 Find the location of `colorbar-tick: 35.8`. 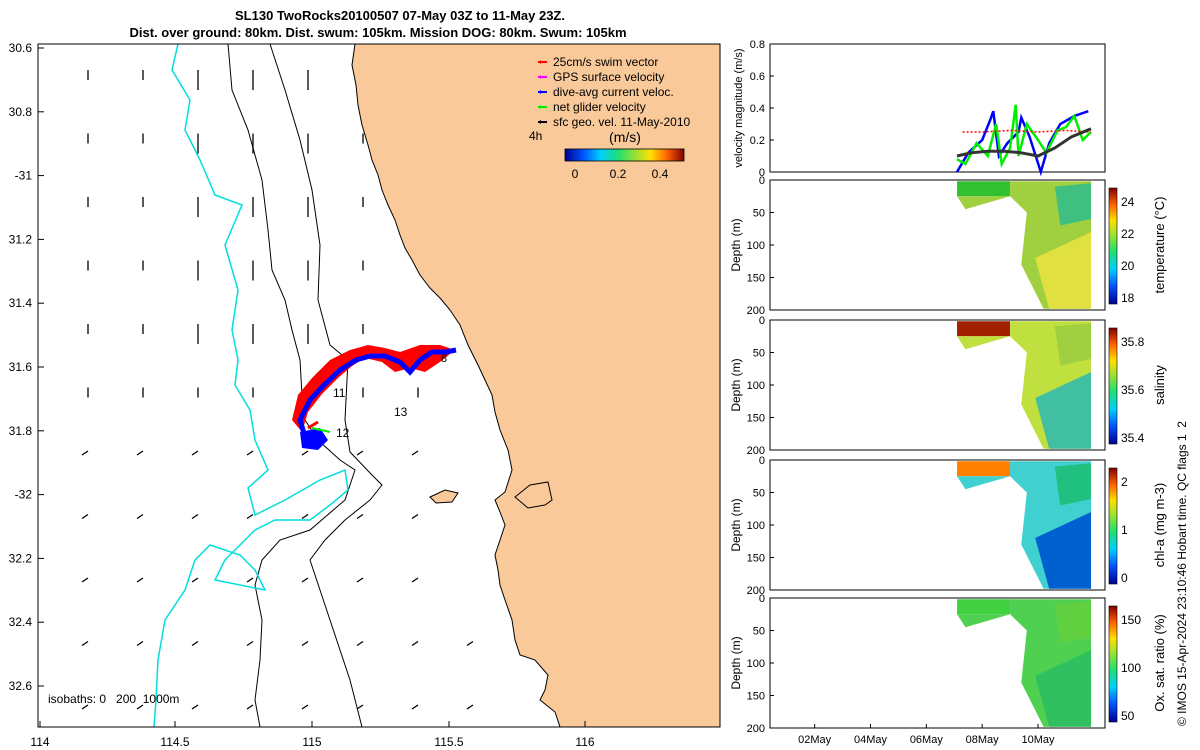

colorbar-tick: 35.8 is located at coordinates (1133, 342).